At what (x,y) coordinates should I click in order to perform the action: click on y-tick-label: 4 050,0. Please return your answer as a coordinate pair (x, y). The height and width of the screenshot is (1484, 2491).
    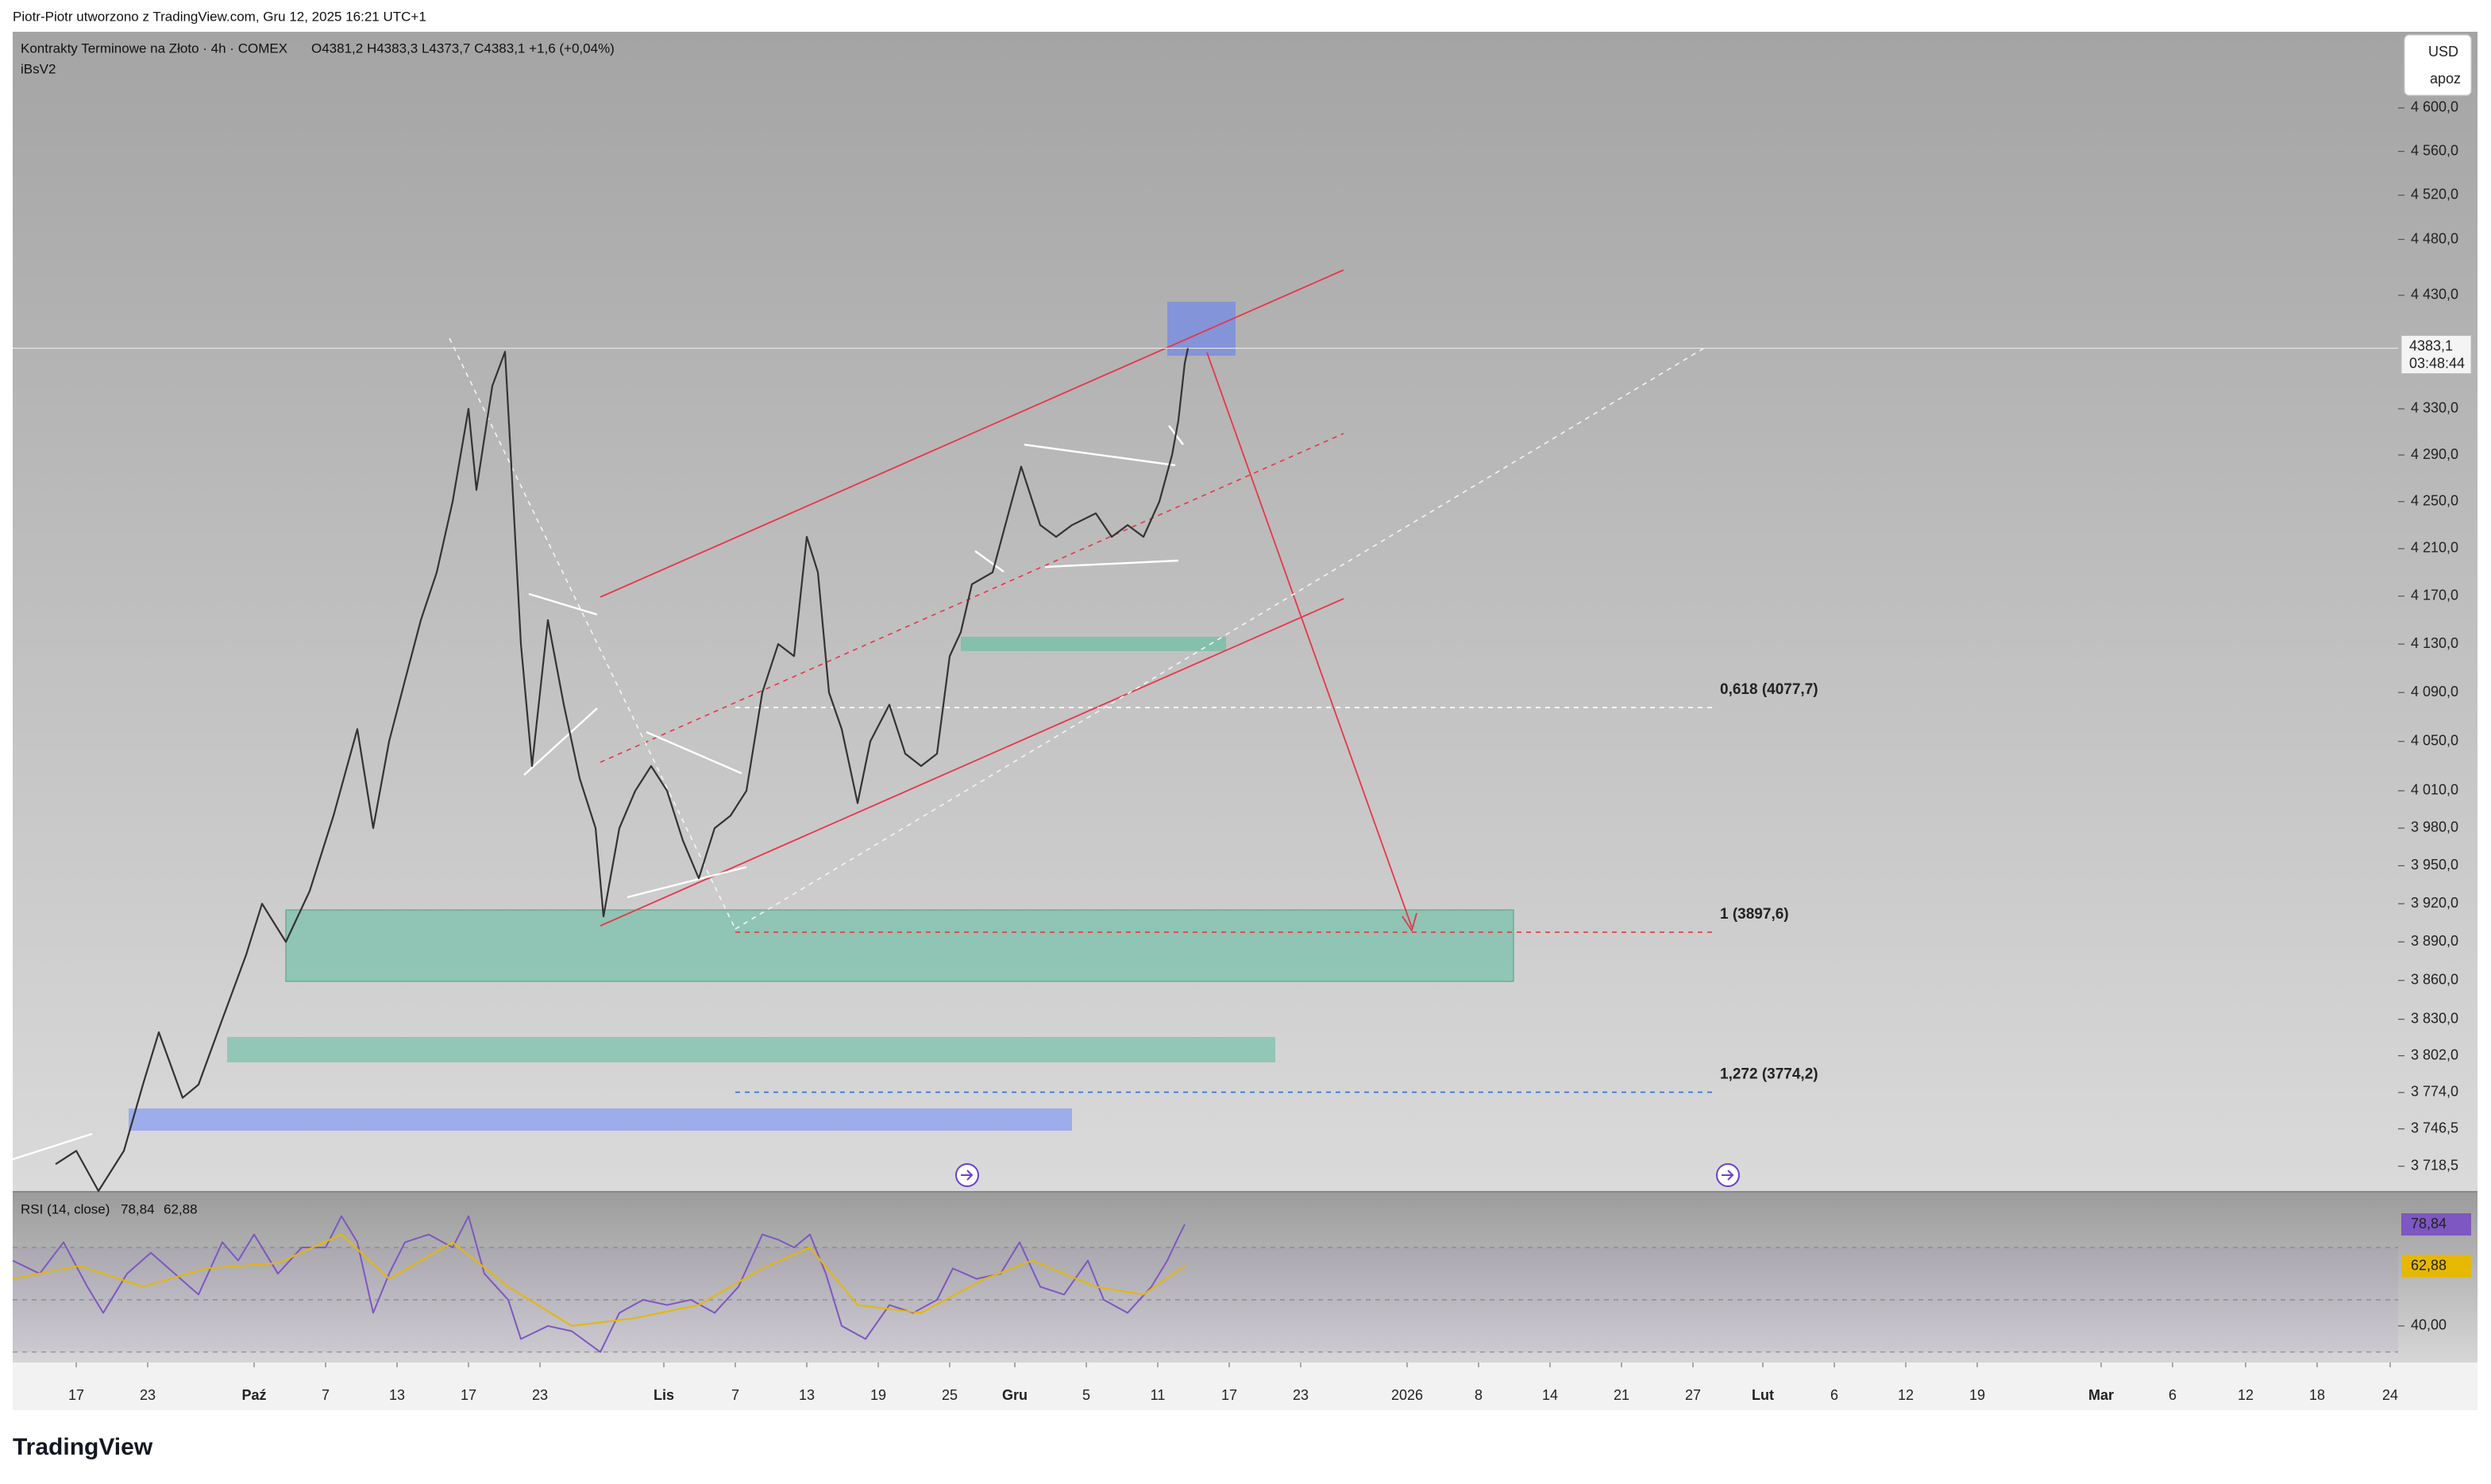
    Looking at the image, I should click on (2434, 740).